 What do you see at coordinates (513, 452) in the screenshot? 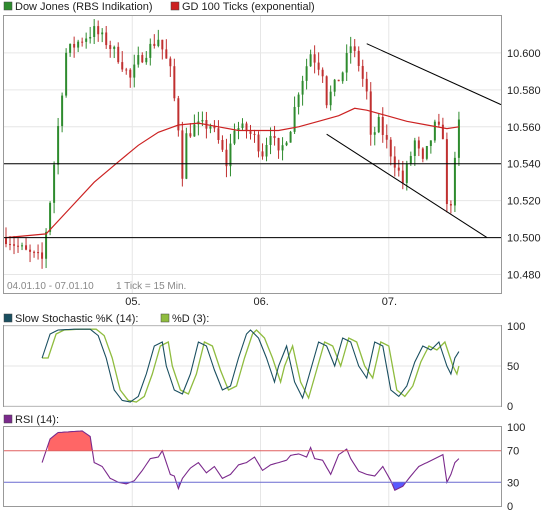
I see `rsi-y-tick-label: 70` at bounding box center [513, 452].